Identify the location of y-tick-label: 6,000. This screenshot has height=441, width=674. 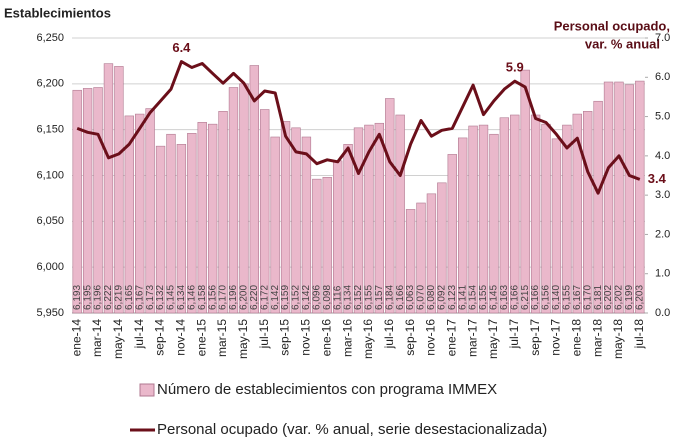
(50, 267).